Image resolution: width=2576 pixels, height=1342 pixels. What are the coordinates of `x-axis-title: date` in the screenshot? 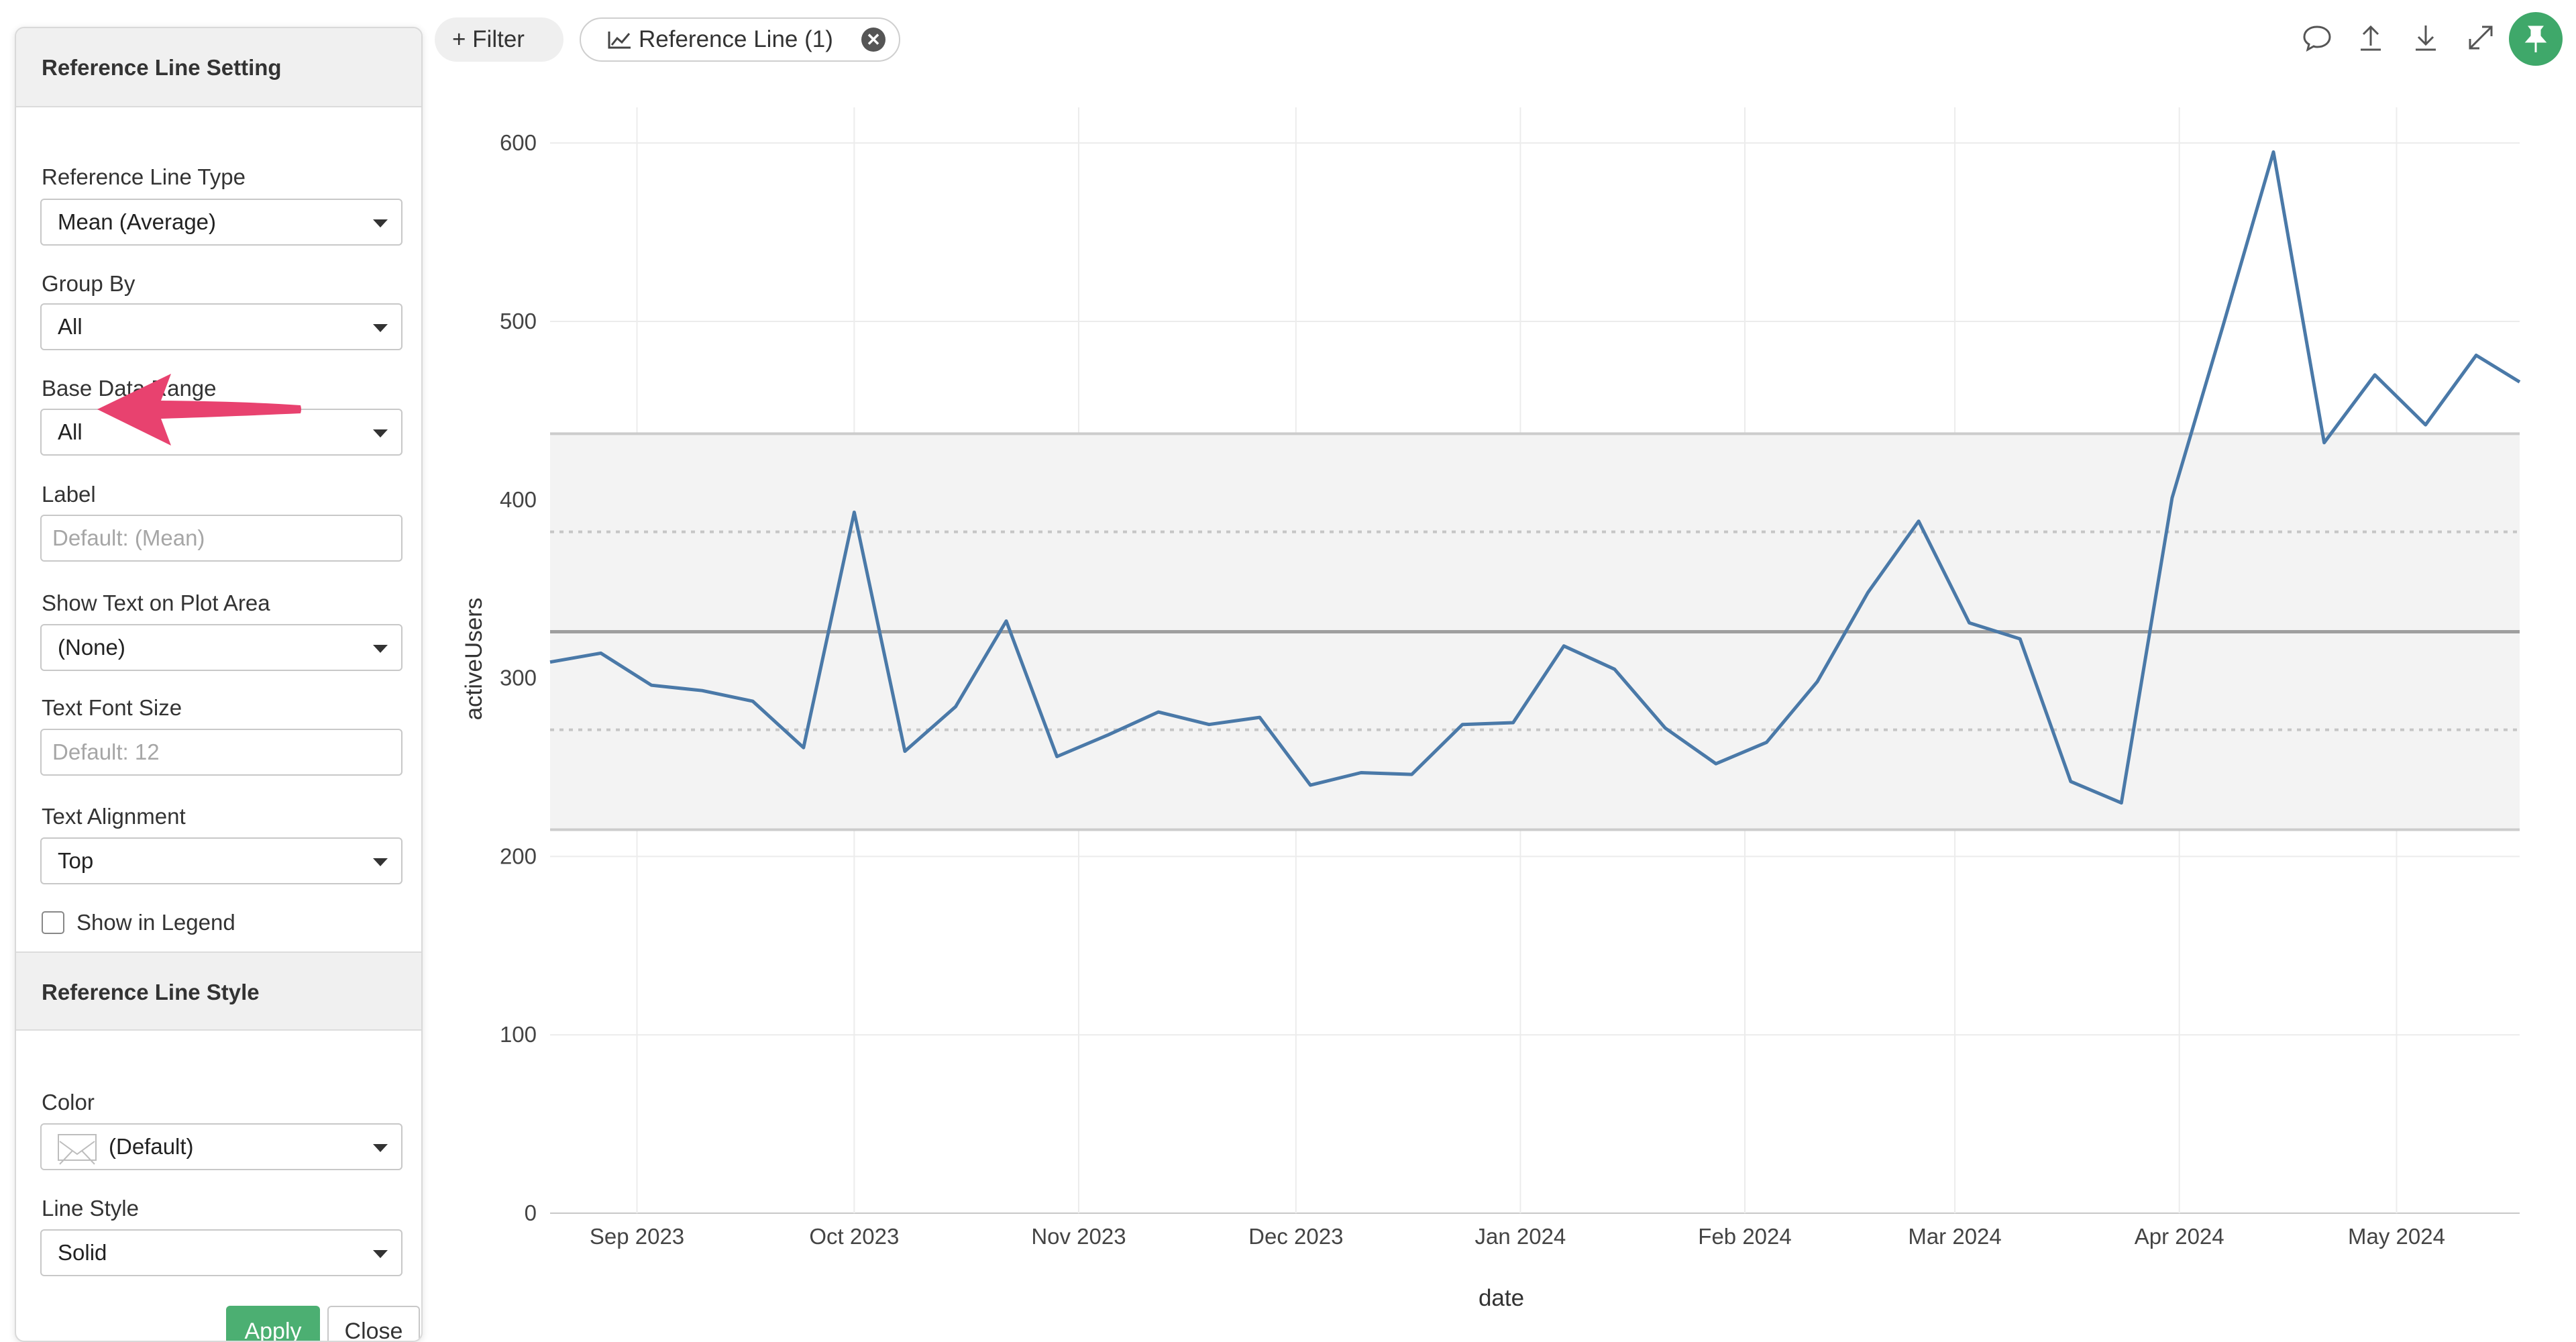 It's located at (1501, 1298).